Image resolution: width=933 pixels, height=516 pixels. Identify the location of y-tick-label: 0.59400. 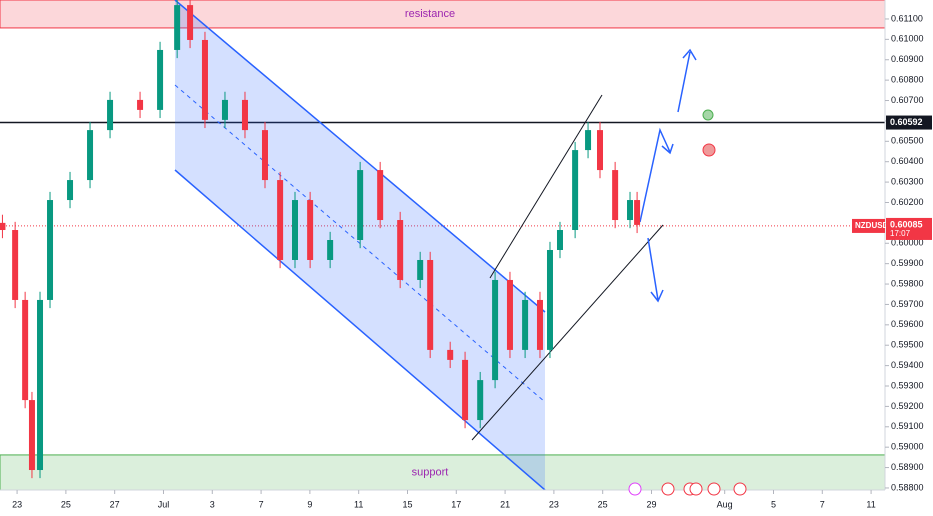
(907, 365).